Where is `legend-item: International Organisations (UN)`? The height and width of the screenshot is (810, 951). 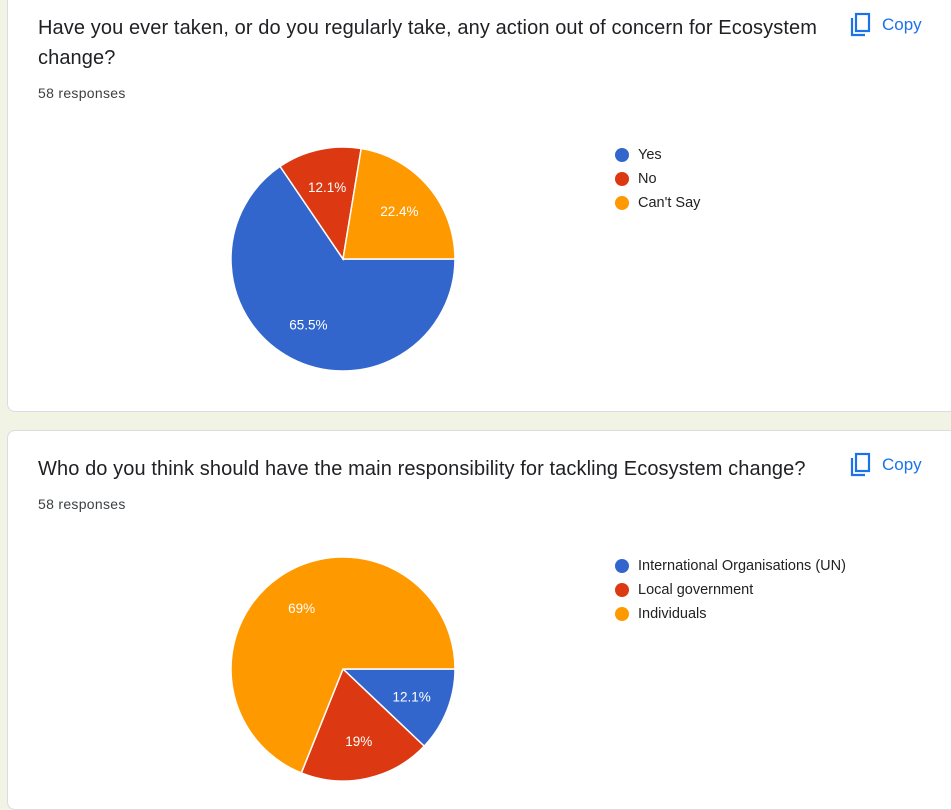 legend-item: International Organisations (UN) is located at coordinates (730, 566).